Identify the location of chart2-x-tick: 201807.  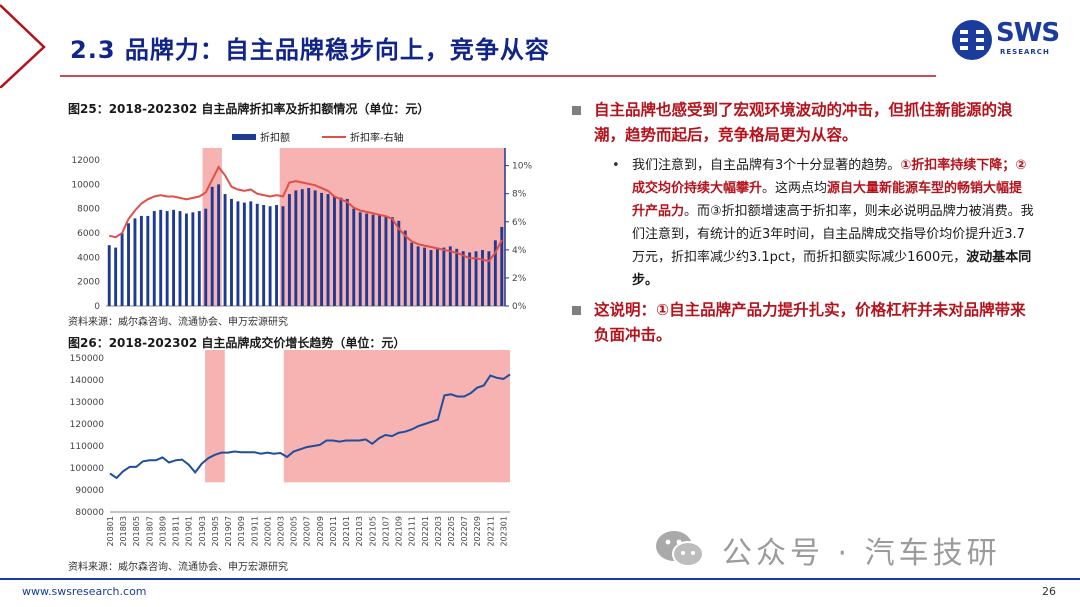
(149, 531).